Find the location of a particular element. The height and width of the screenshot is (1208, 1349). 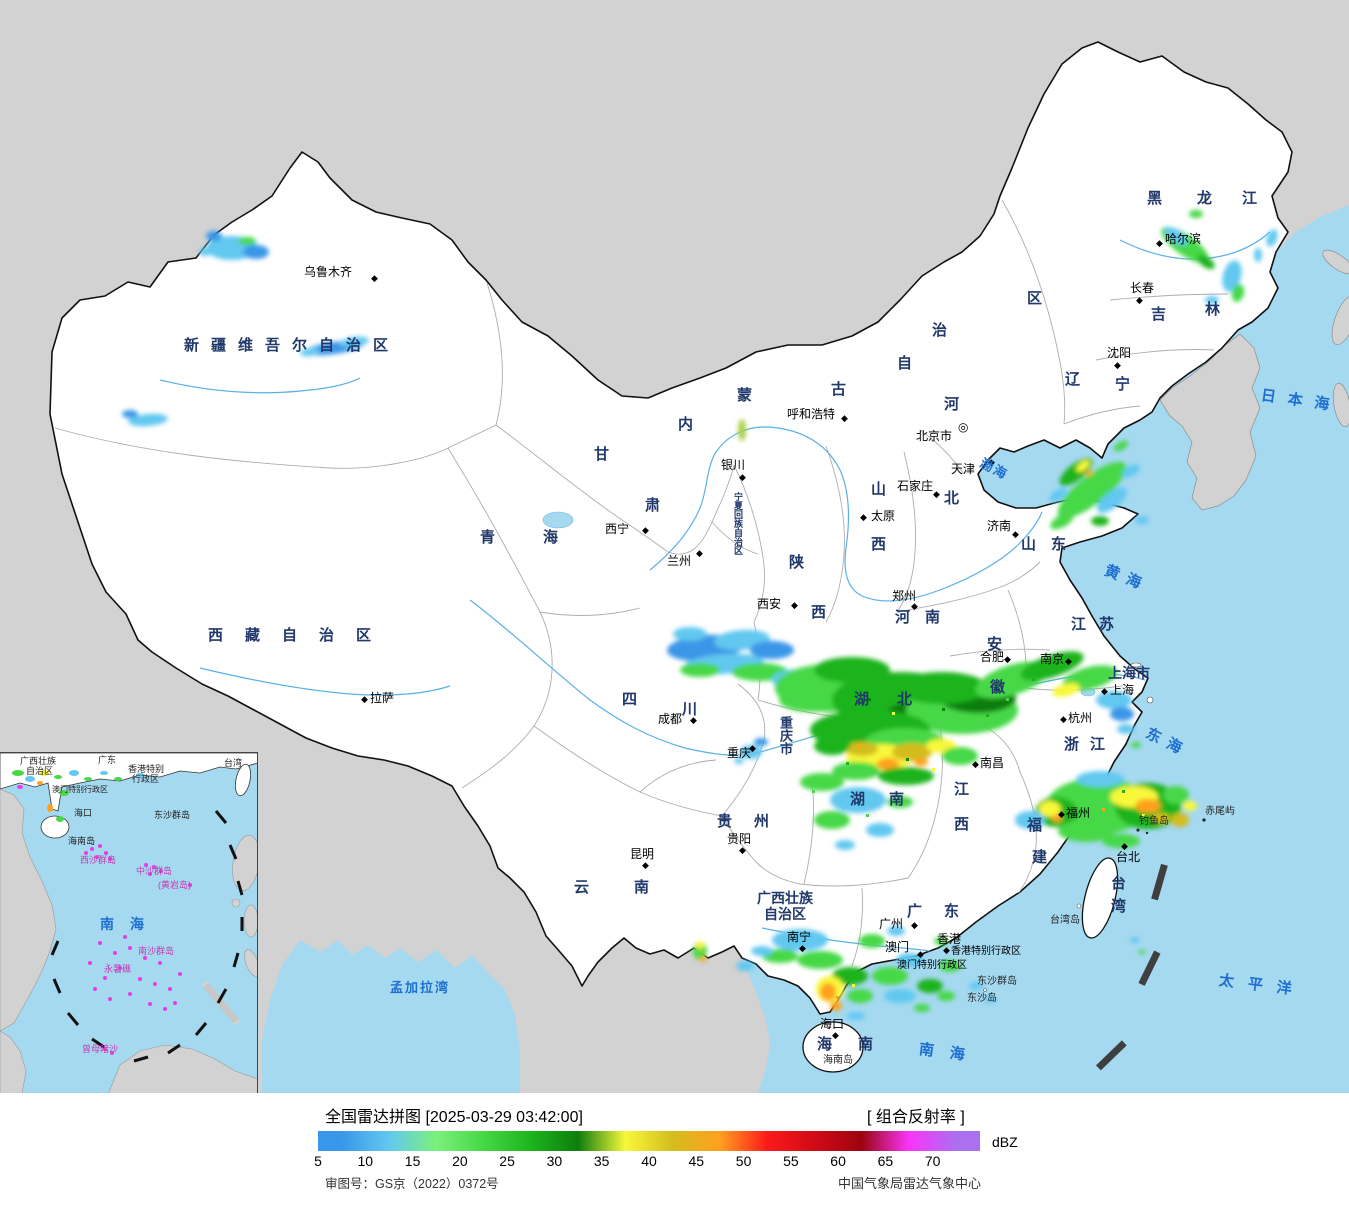

inset-china-coast is located at coordinates (128, 782).